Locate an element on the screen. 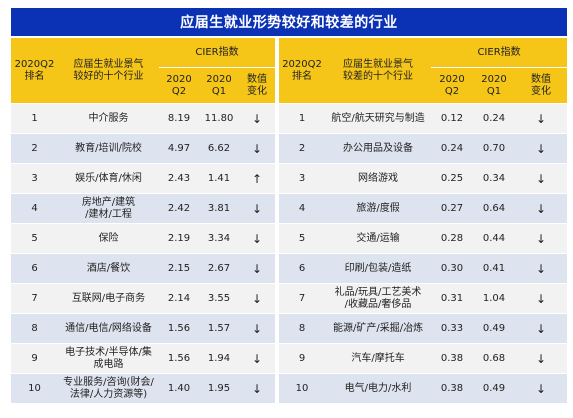 Image resolution: width=573 pixels, height=418 pixels. bad-industry-header: 应届生就业景气 较差的十个行业 is located at coordinates (378, 71).